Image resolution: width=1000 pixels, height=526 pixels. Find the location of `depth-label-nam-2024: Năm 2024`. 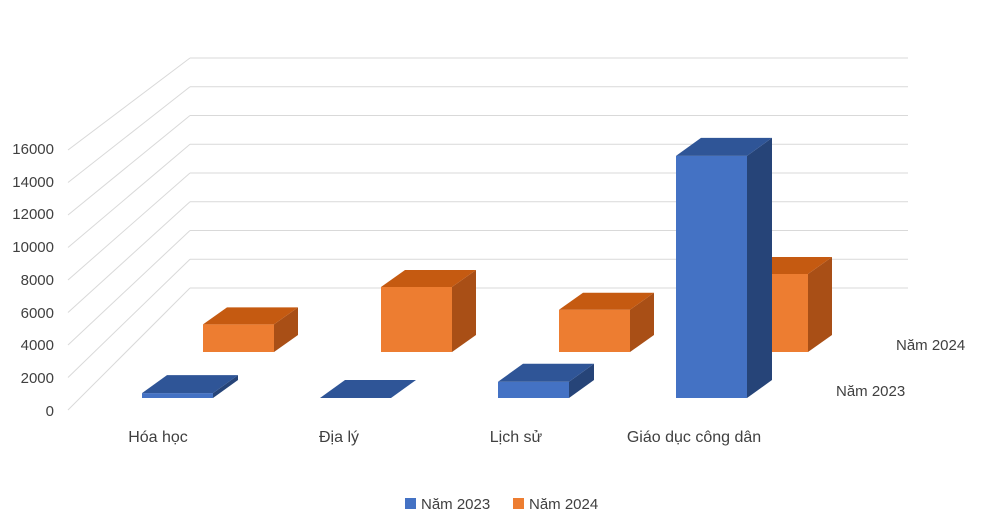

depth-label-nam-2024: Năm 2024 is located at coordinates (930, 345).